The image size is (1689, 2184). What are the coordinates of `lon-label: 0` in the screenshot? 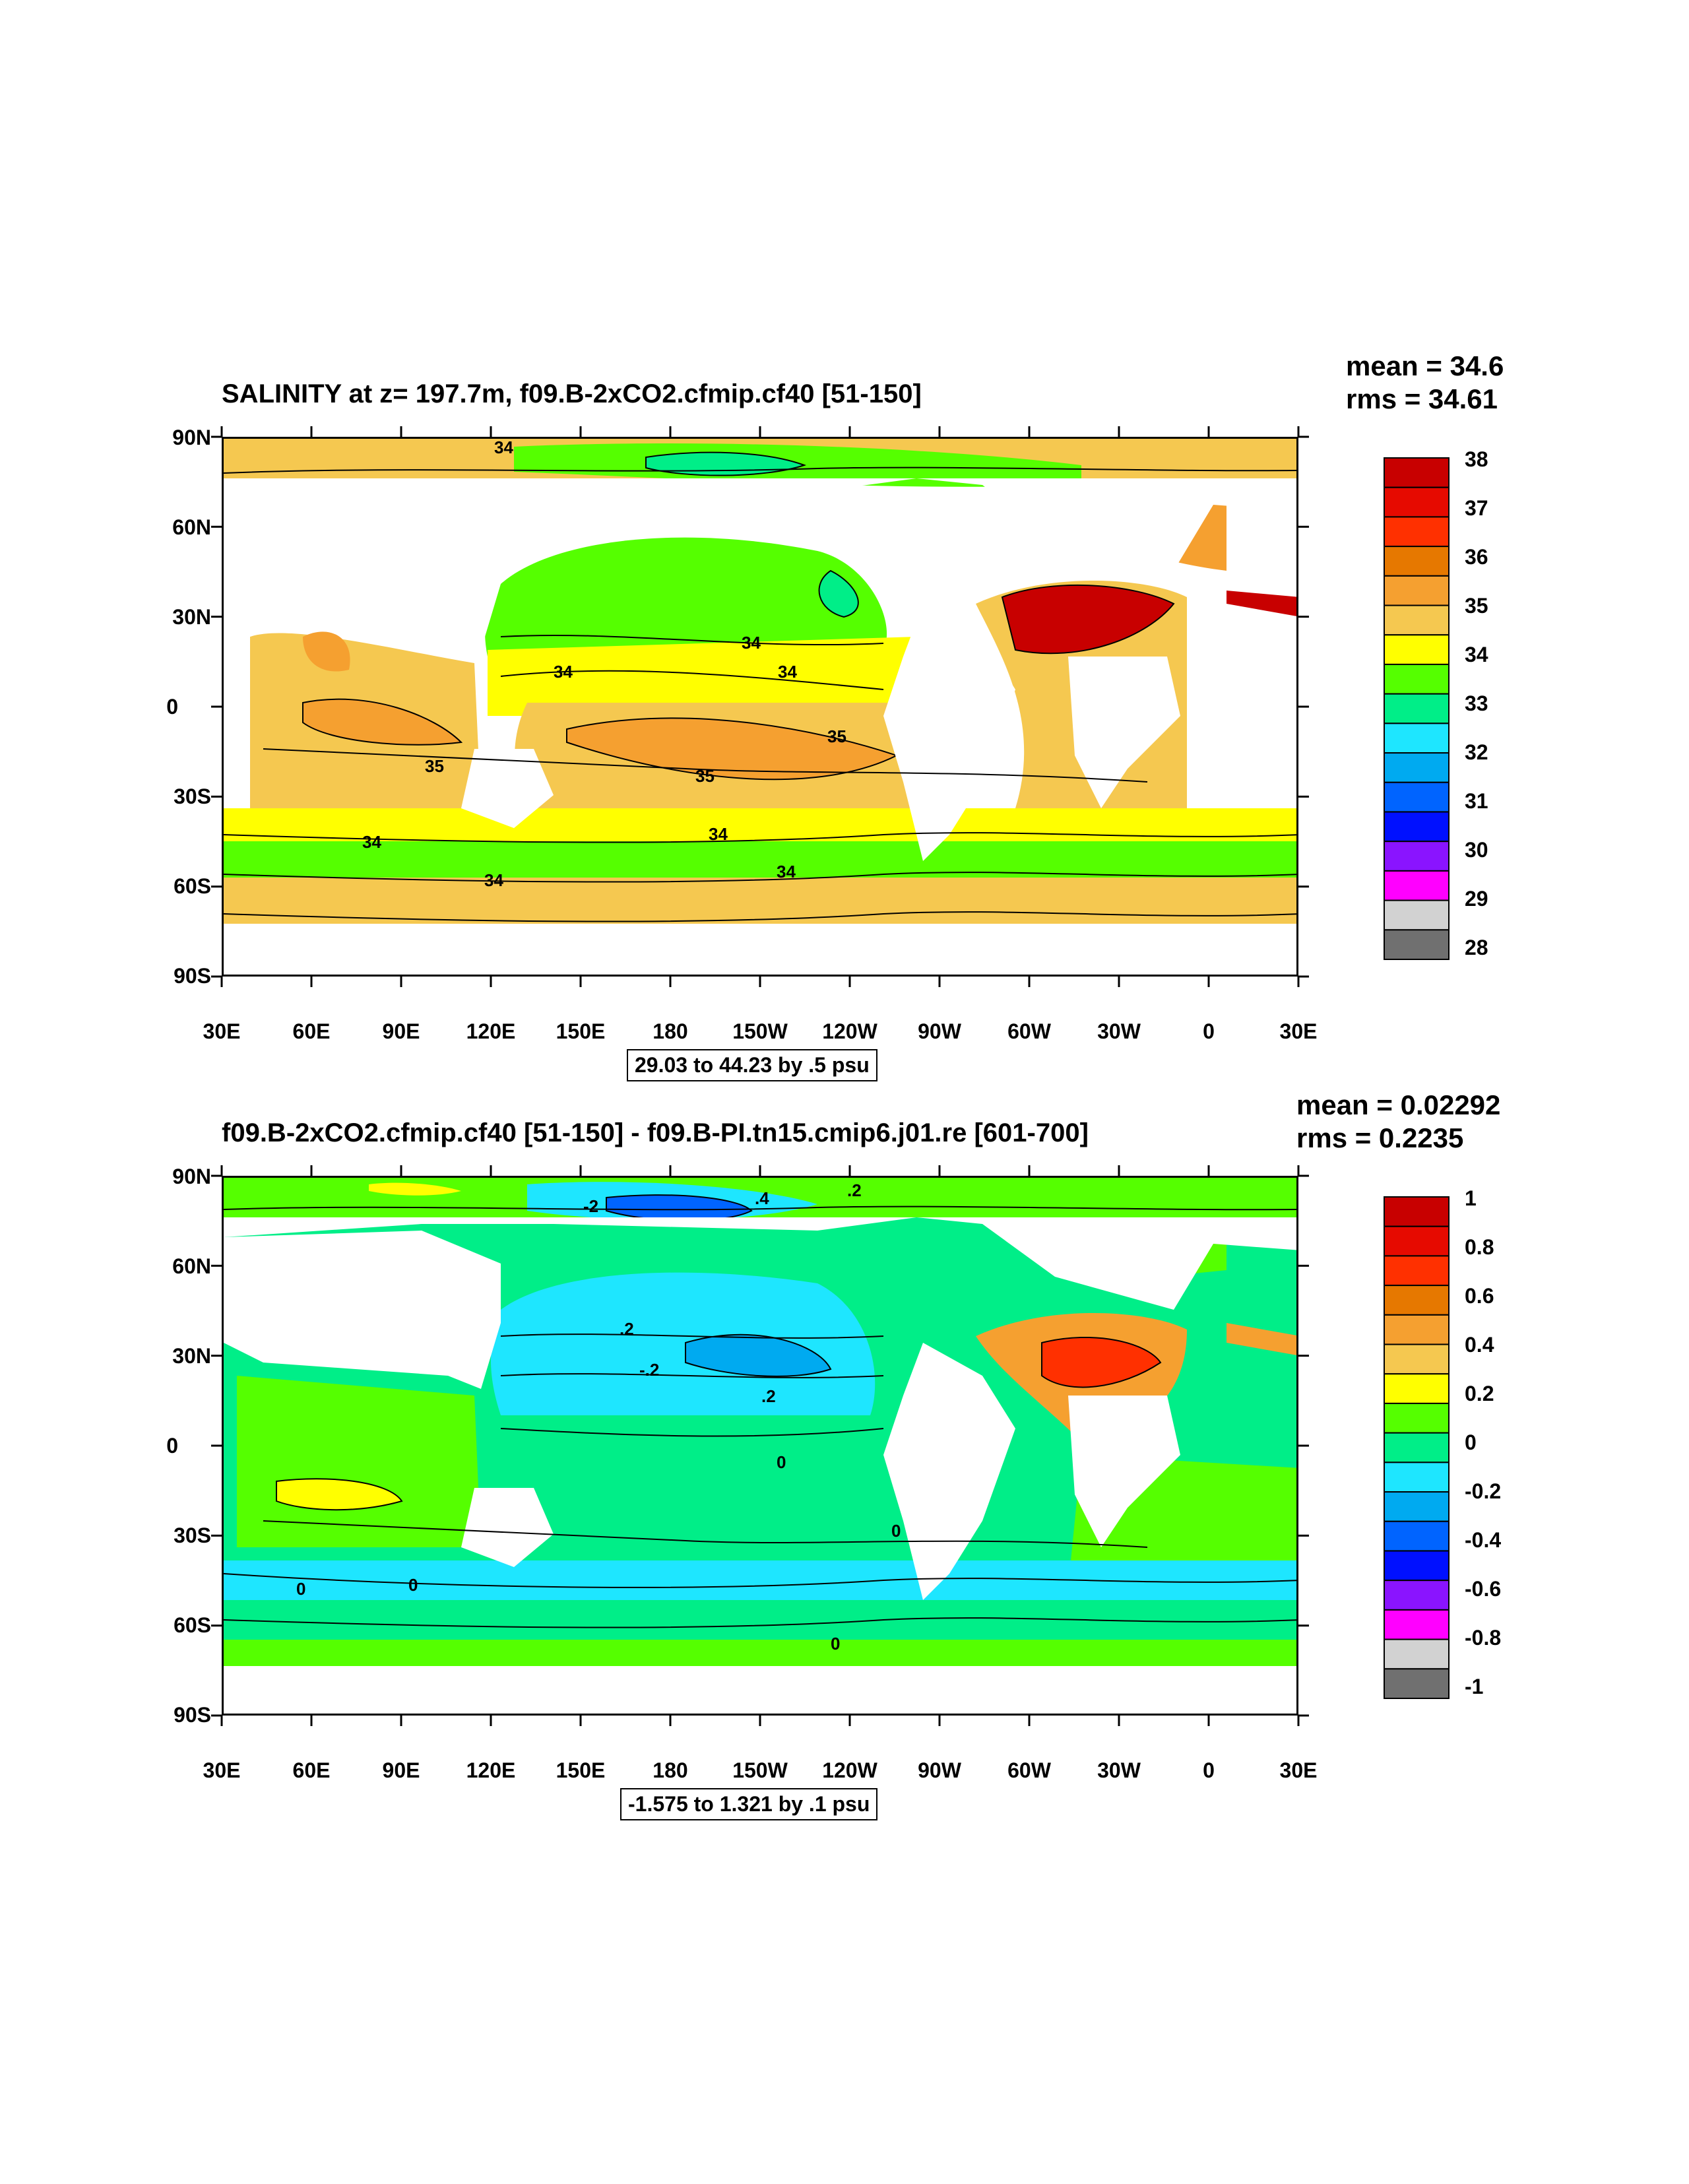 It's located at (1209, 1770).